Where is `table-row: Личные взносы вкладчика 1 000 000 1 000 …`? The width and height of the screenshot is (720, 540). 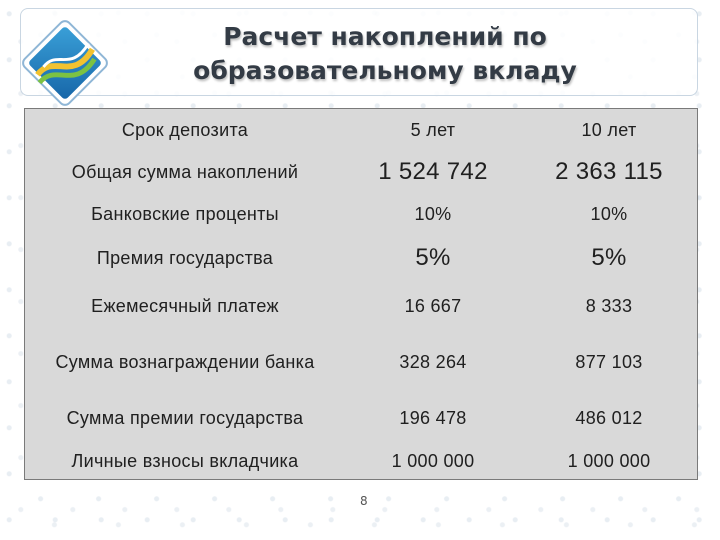 table-row: Личные взносы вкладчика 1 000 000 1 000 … is located at coordinates (361, 461).